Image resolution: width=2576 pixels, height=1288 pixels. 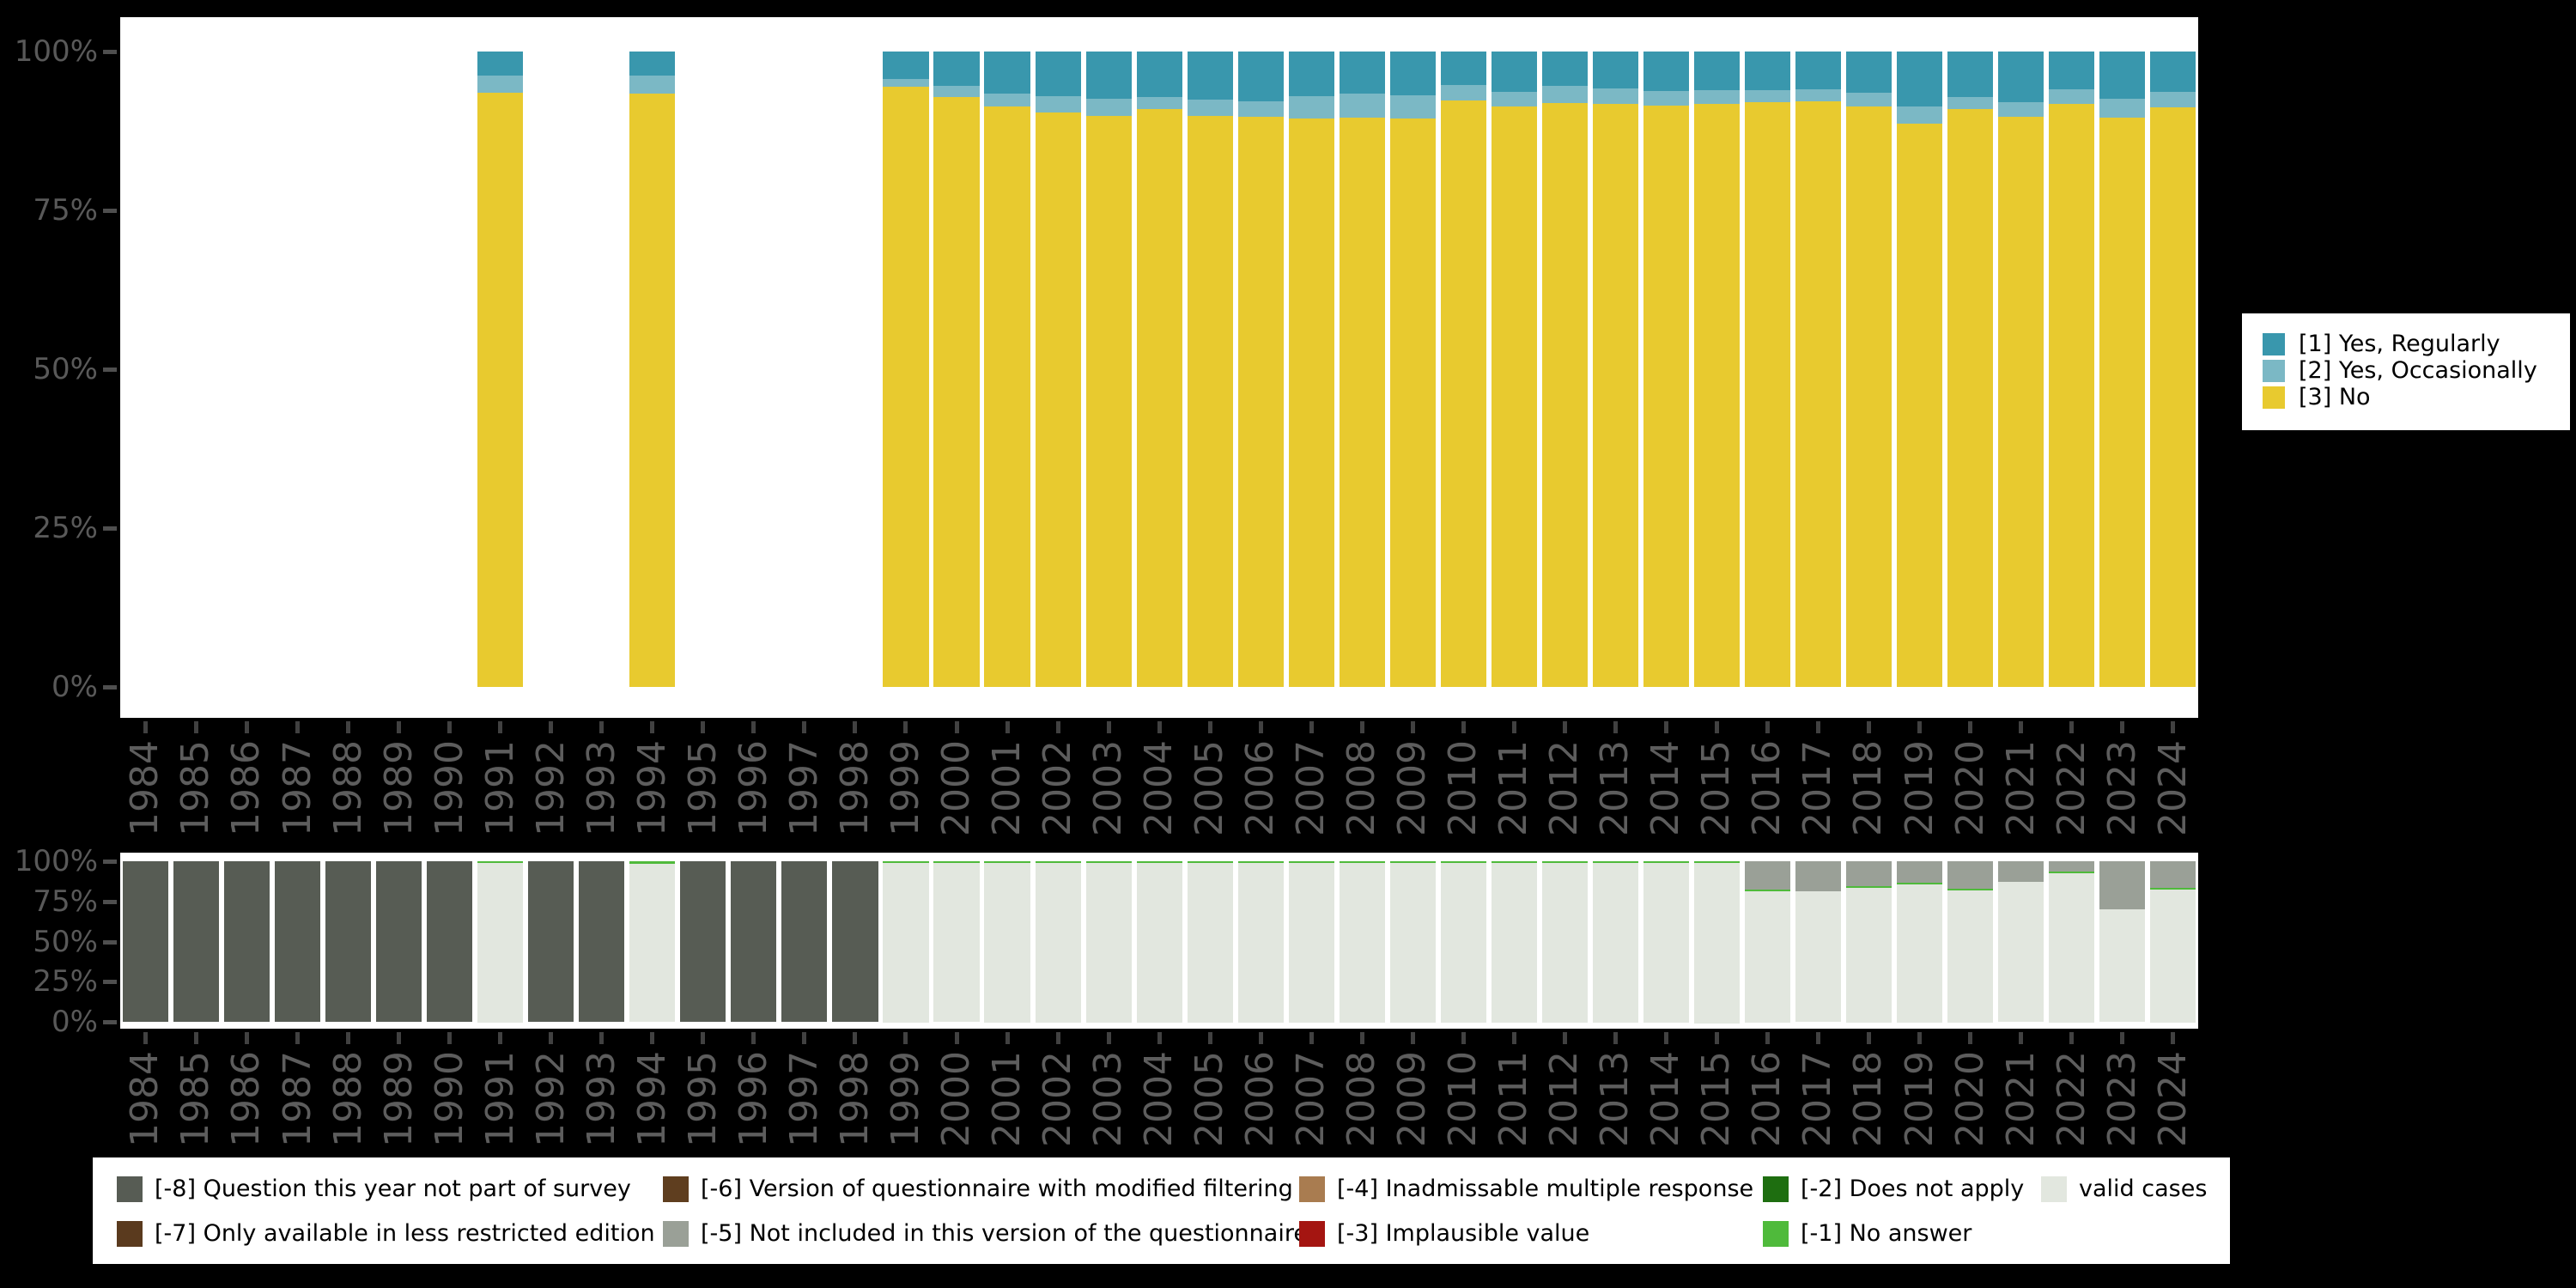 What do you see at coordinates (1667, 1089) in the screenshot?
I see `x-axis-cell: 2014` at bounding box center [1667, 1089].